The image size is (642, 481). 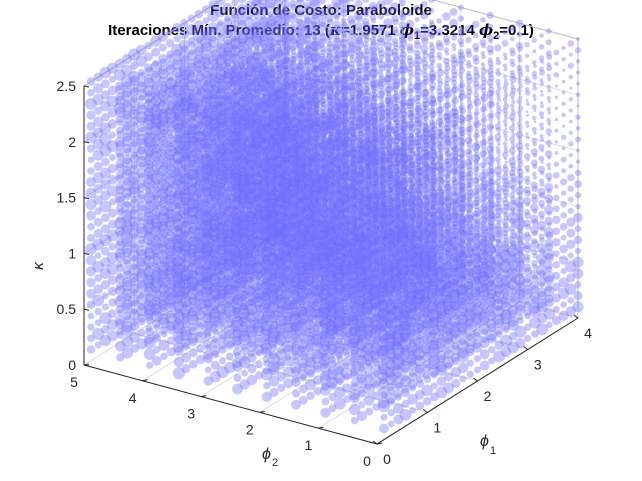 I want to click on grid-line-side-kappa, so click(x=431, y=111).